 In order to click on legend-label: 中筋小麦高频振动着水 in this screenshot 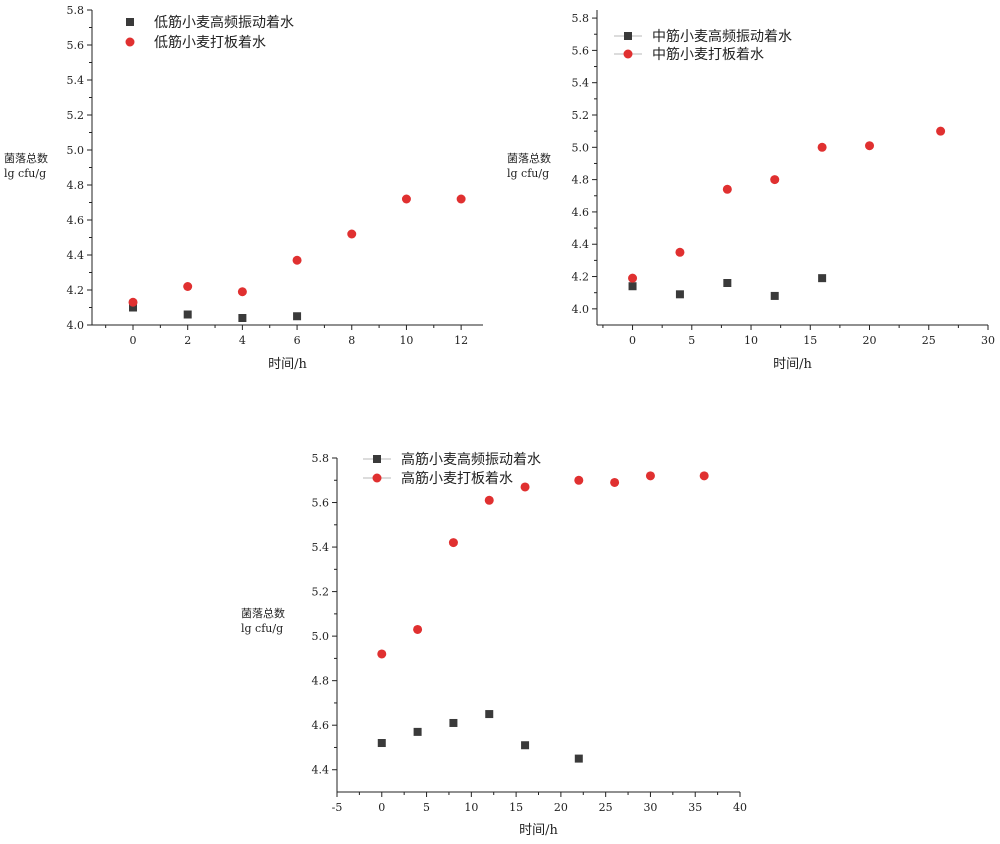, I will do `click(722, 36)`.